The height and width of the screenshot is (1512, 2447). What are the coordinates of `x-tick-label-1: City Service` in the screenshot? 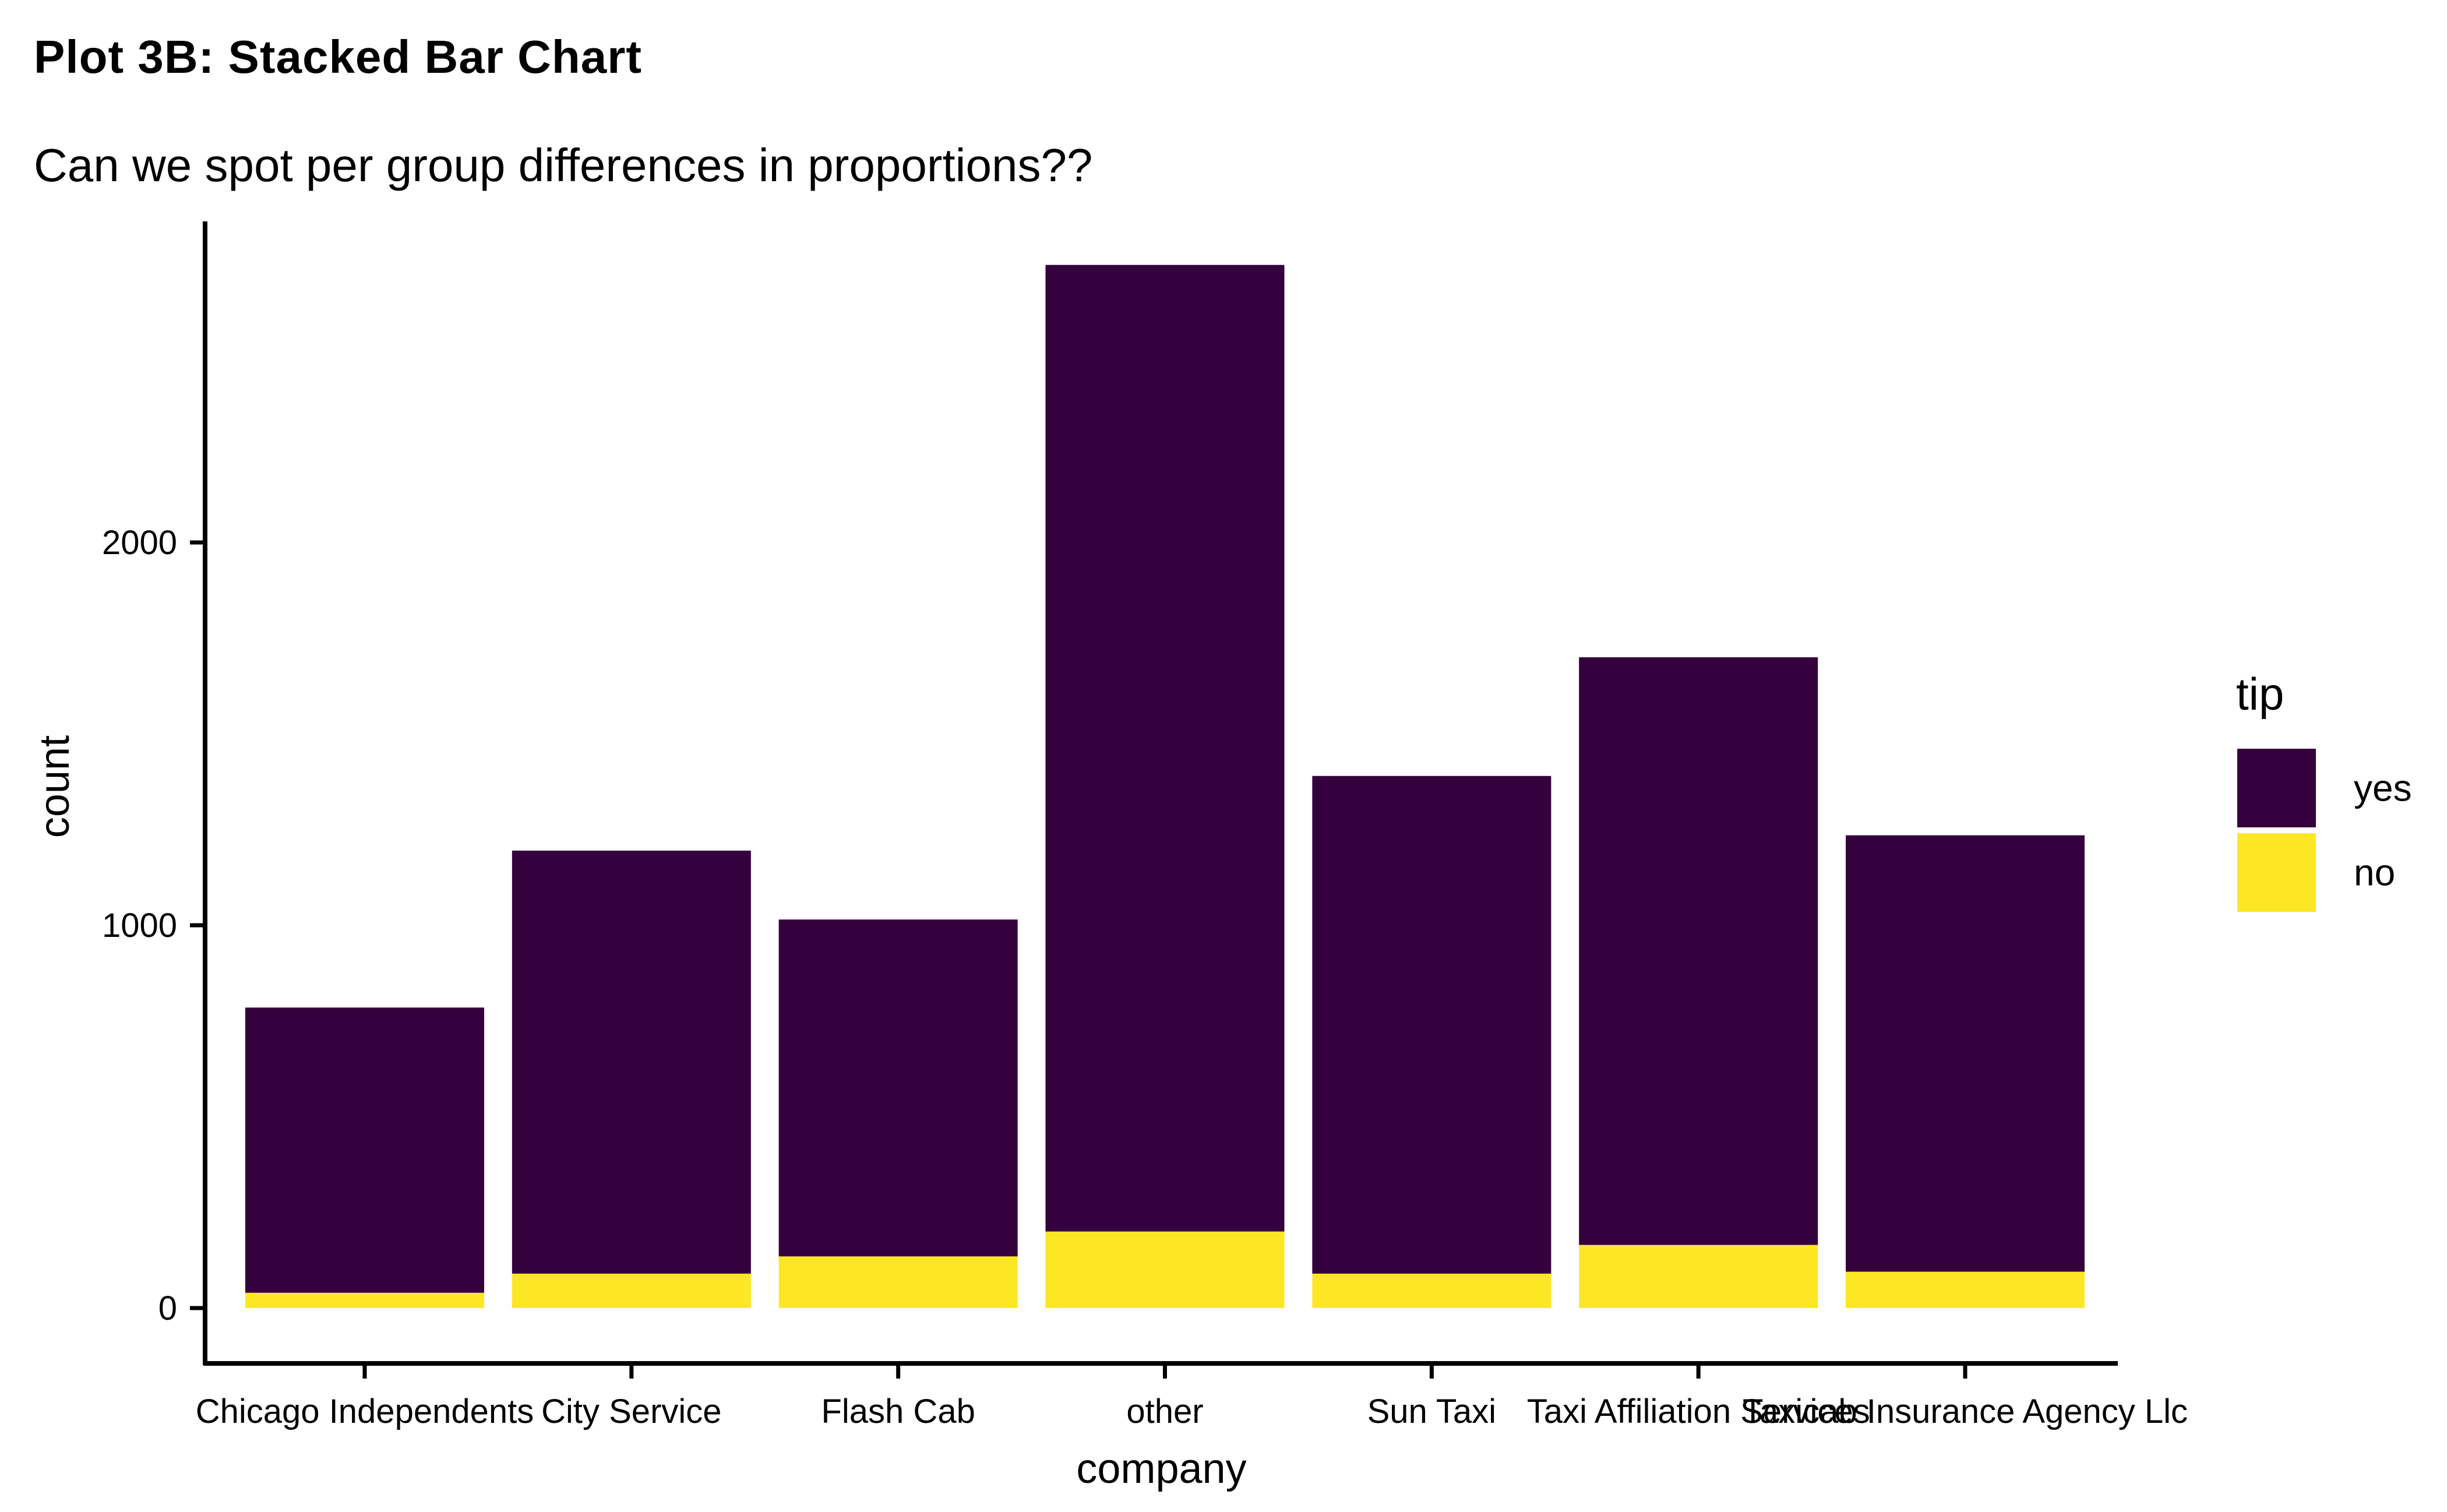 It's located at (631, 1411).